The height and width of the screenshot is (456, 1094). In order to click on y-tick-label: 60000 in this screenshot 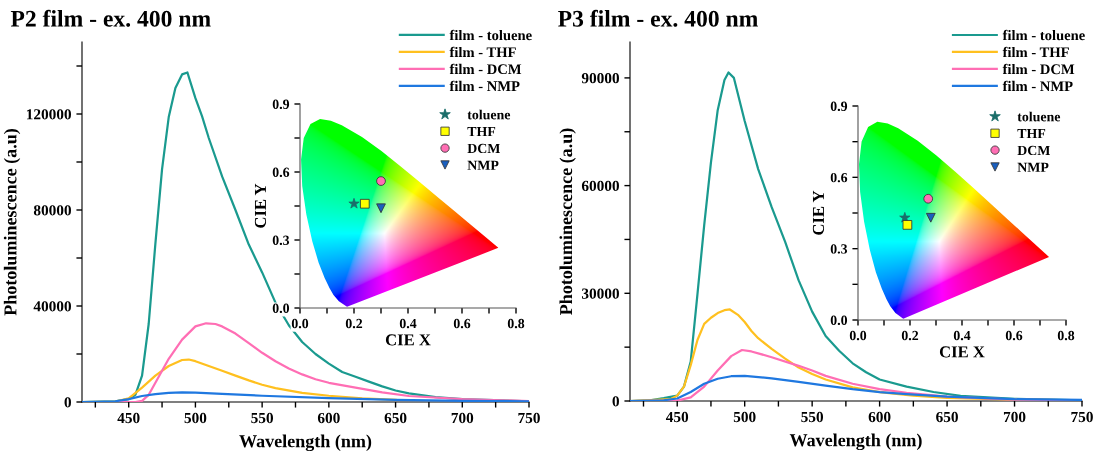, I will do `click(600, 186)`.